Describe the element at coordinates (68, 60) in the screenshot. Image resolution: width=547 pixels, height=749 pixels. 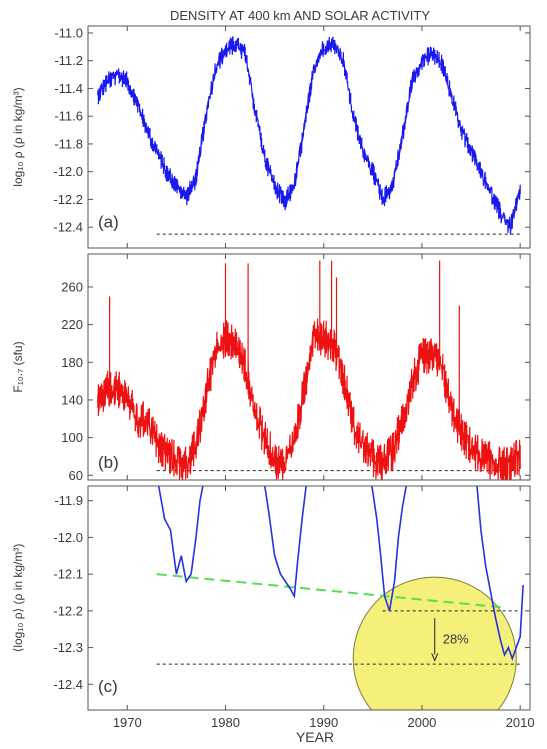
I see `y-tick-label: -11.2` at that location.